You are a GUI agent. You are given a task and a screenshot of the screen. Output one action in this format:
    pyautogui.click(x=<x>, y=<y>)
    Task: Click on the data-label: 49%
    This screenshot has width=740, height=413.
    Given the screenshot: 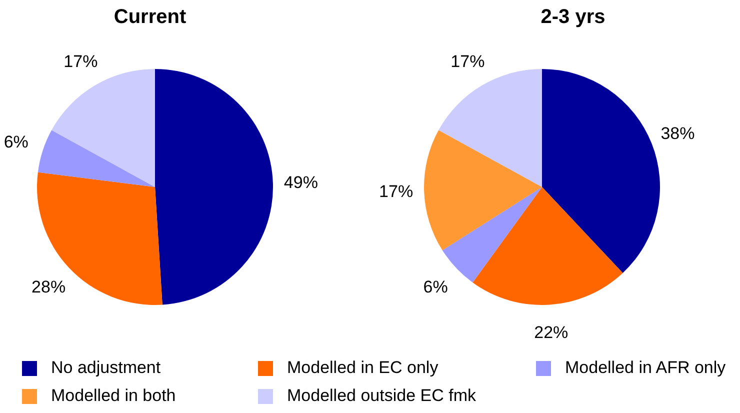 What is the action you would take?
    pyautogui.click(x=301, y=182)
    